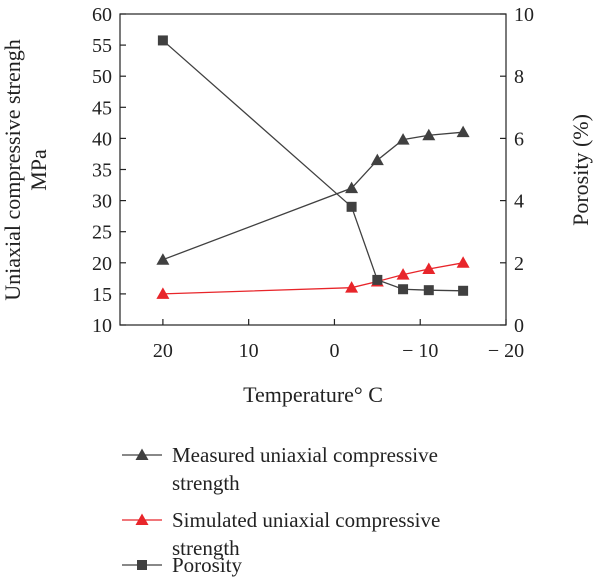 This screenshot has height=581, width=600. Describe the element at coordinates (102, 139) in the screenshot. I see `y-tick-label: 40` at that location.